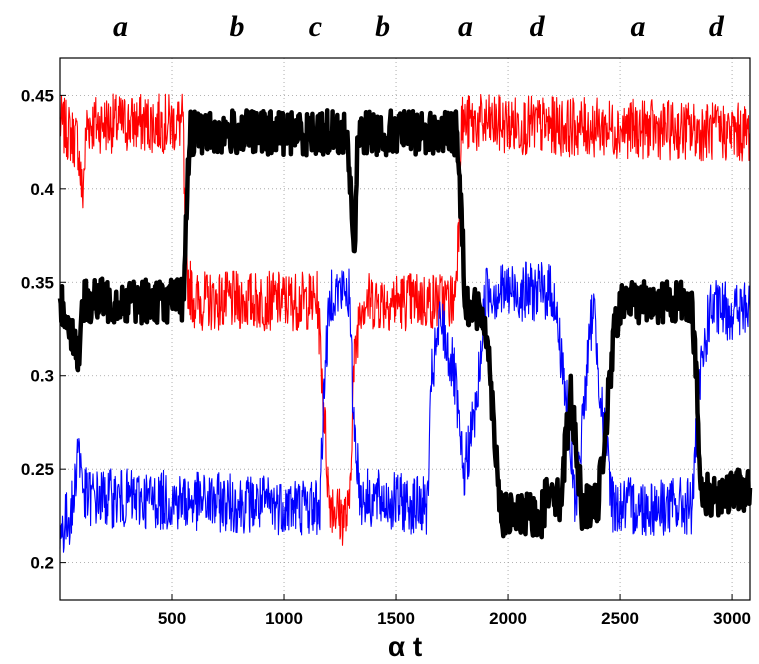  I want to click on y-tick-label: 0.4, so click(42, 189).